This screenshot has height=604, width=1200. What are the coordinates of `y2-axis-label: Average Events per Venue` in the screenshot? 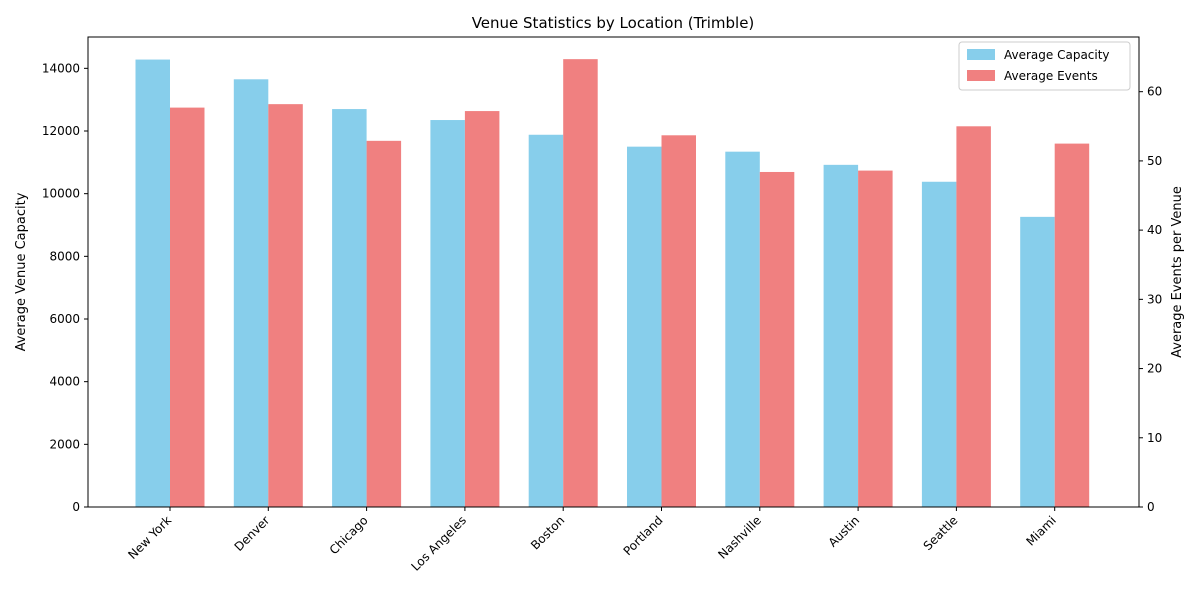 It's located at (1177, 272).